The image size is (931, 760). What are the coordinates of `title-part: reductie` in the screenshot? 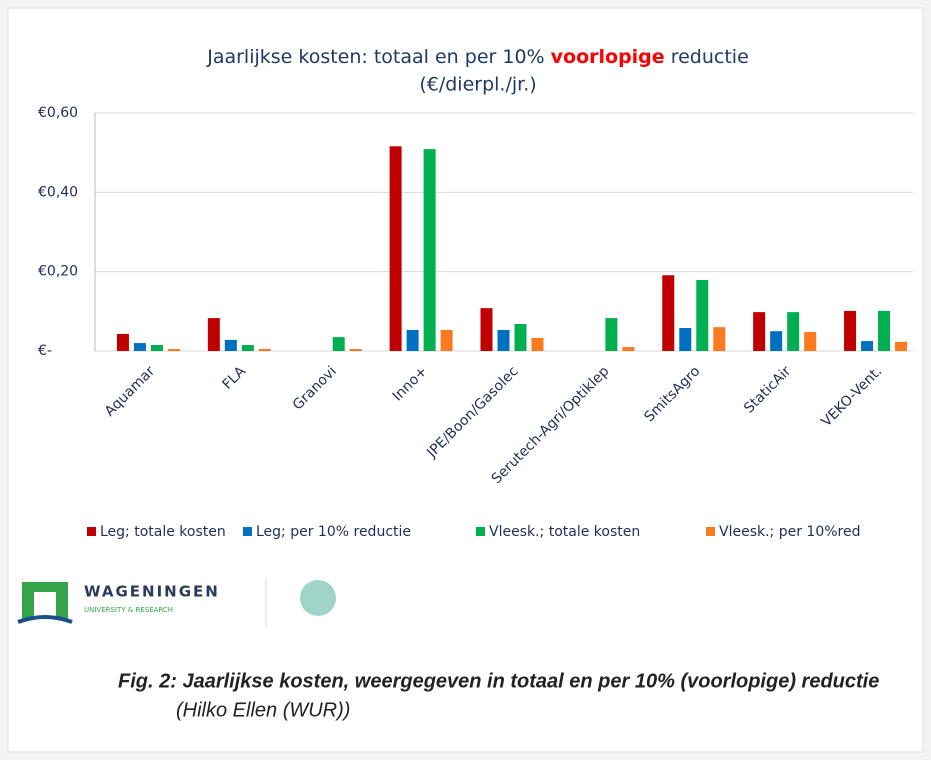 It's located at (710, 57).